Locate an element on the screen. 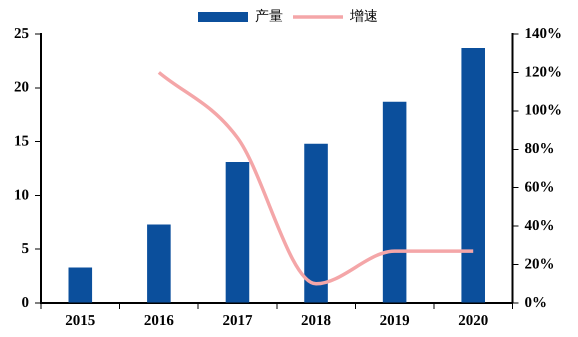  y2-tick-label: 40% is located at coordinates (539, 226).